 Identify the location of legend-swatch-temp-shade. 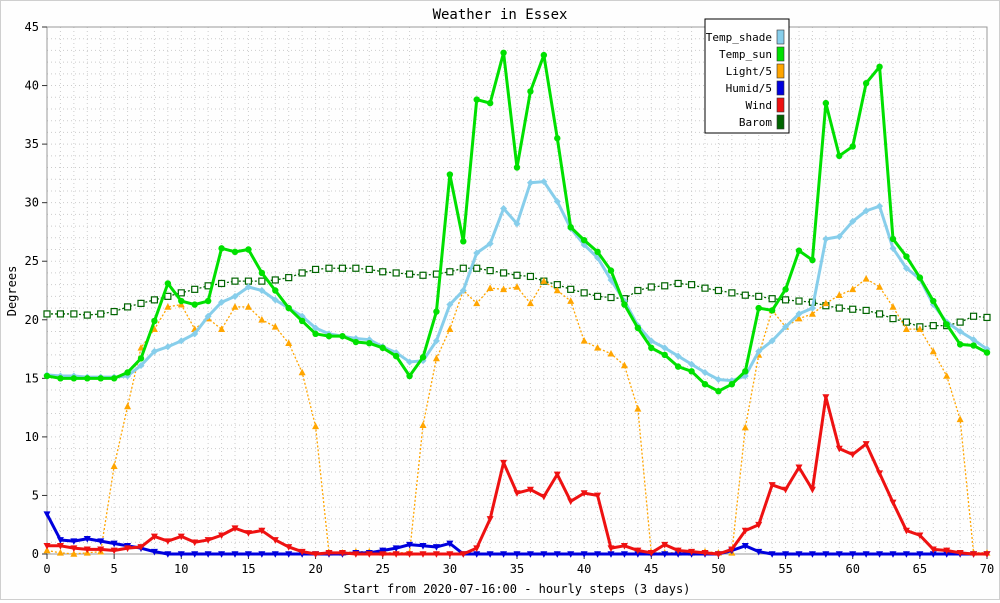
(780, 37).